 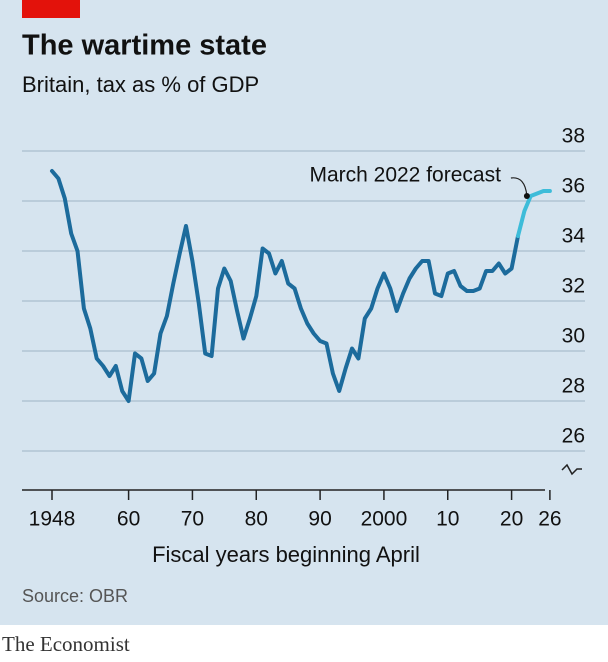 What do you see at coordinates (571, 469) in the screenshot?
I see `axis-break` at bounding box center [571, 469].